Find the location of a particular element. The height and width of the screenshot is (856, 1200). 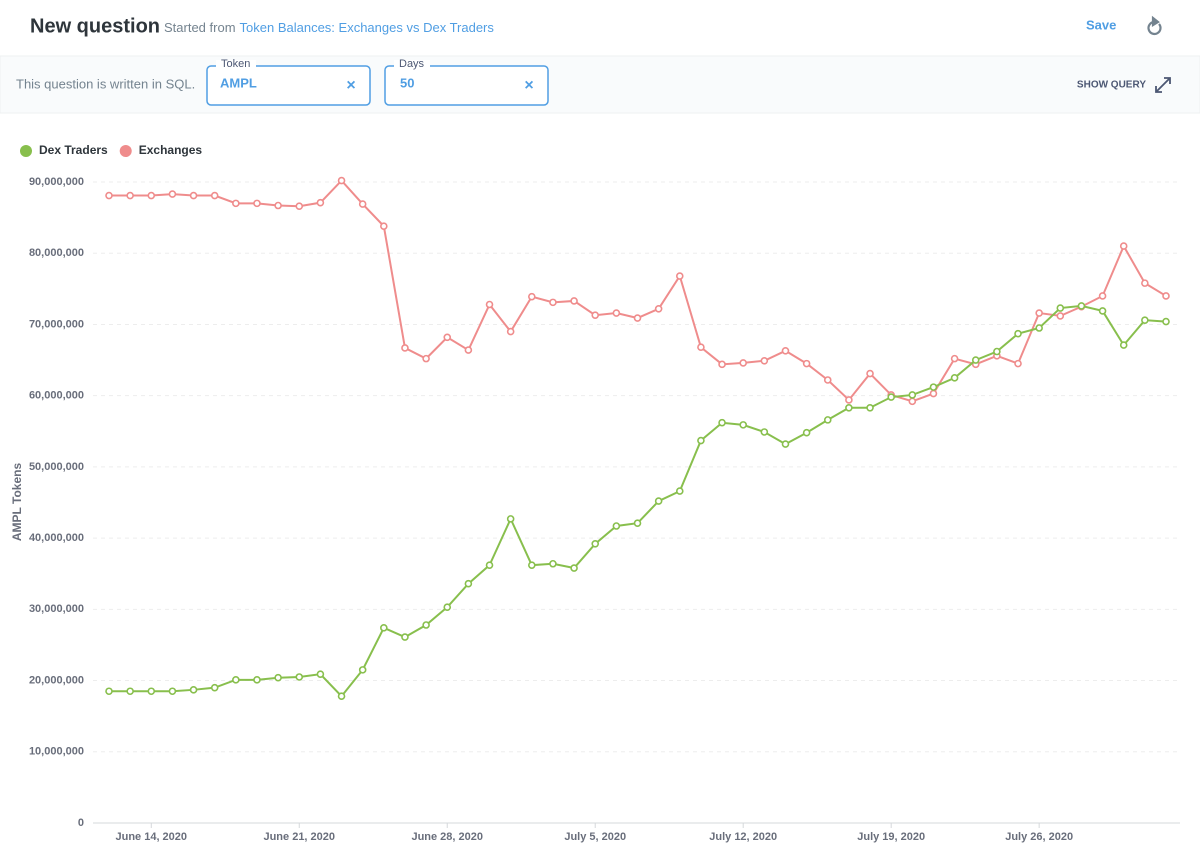

y-tick-label: 60,000,000 is located at coordinates (56, 396).